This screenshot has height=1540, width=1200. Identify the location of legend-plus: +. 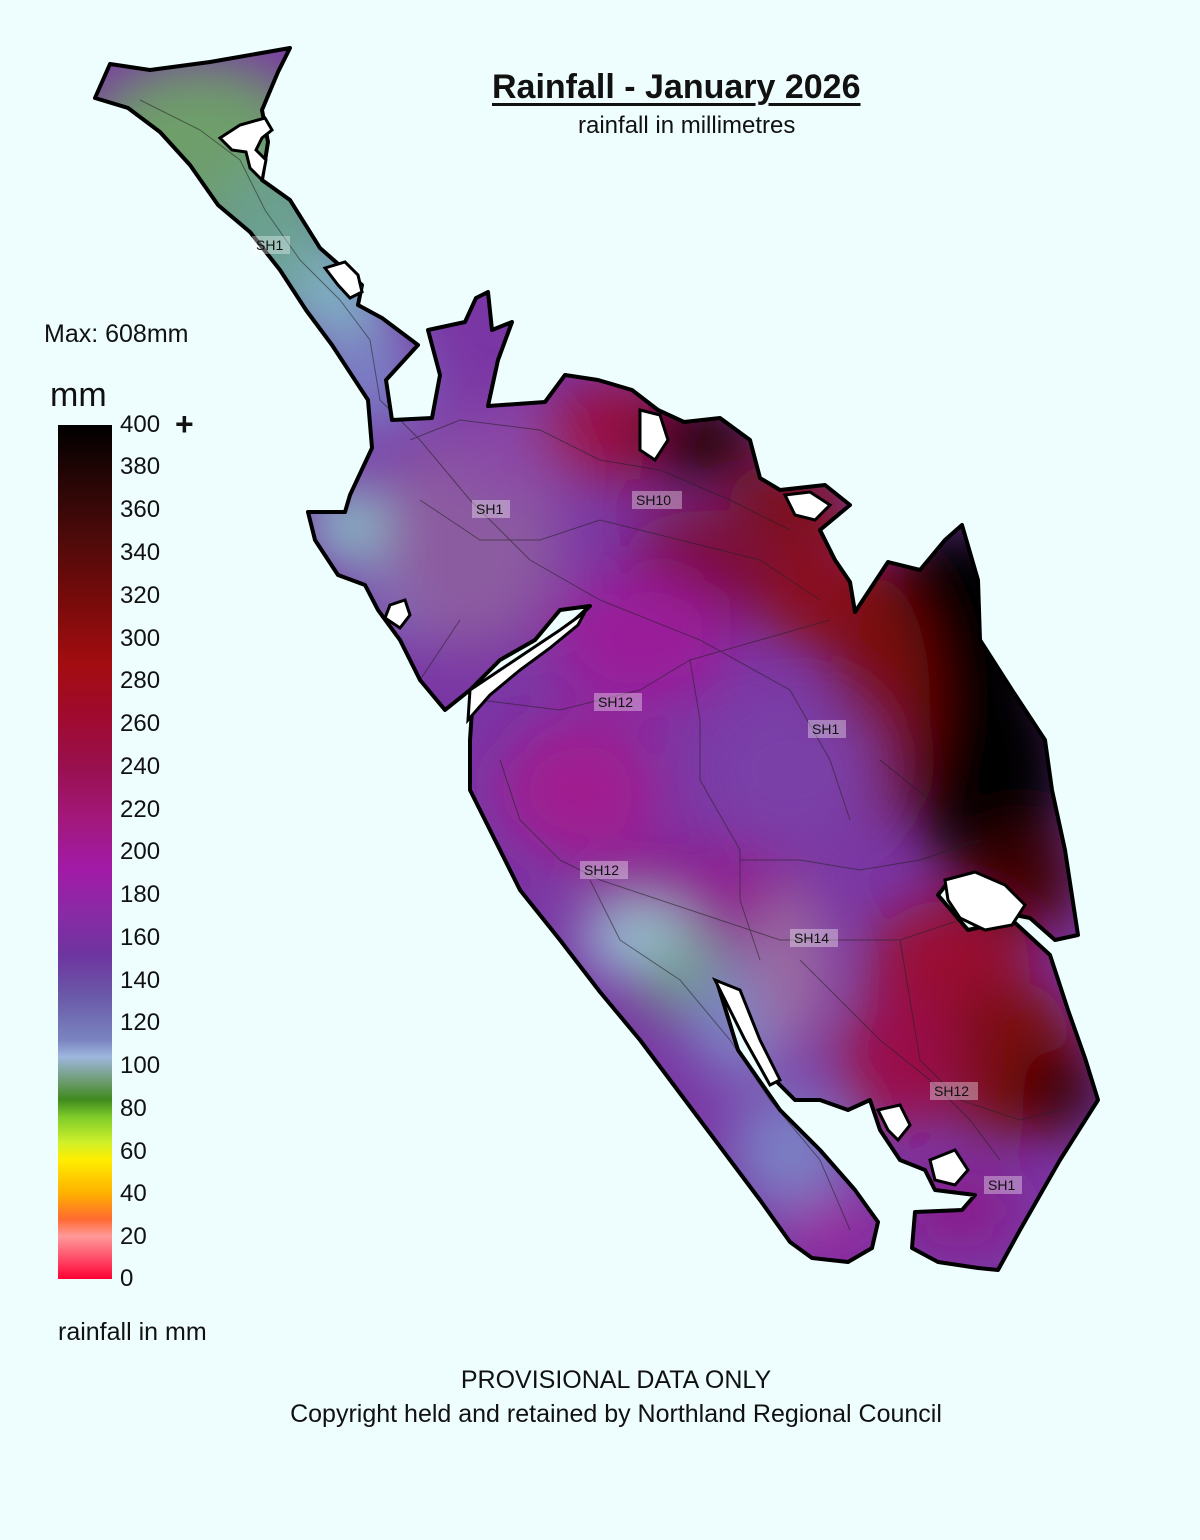
(184, 424).